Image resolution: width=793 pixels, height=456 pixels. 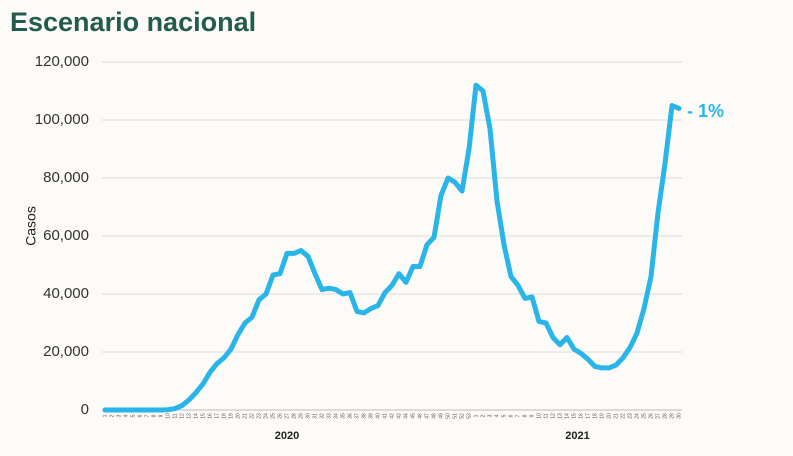 I want to click on y-tick-label: 120,000, so click(x=62, y=61).